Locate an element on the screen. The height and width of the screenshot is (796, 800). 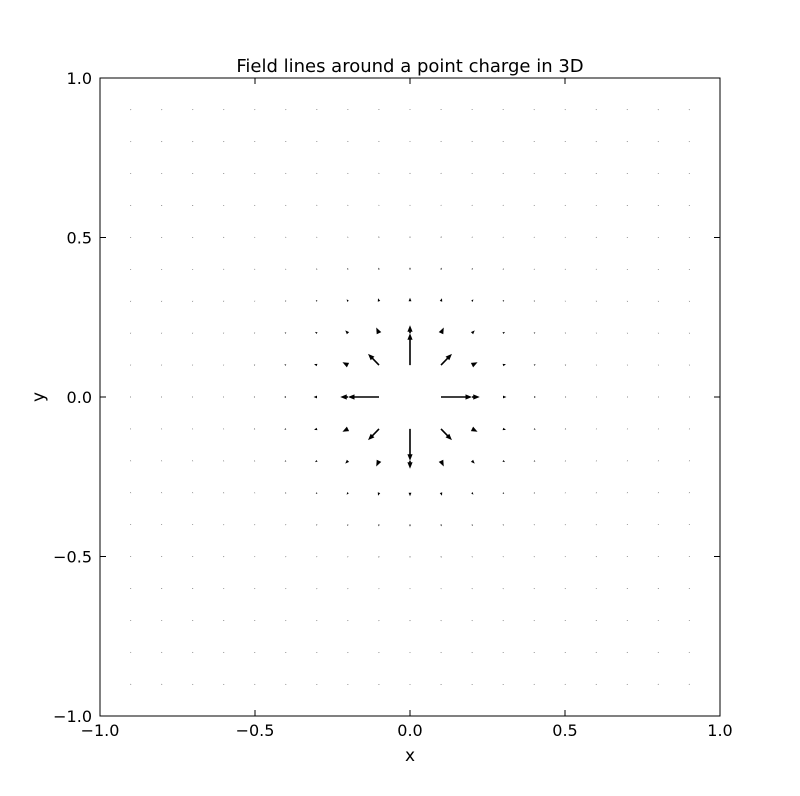
x-tick-label: 1.0 is located at coordinates (719, 730).